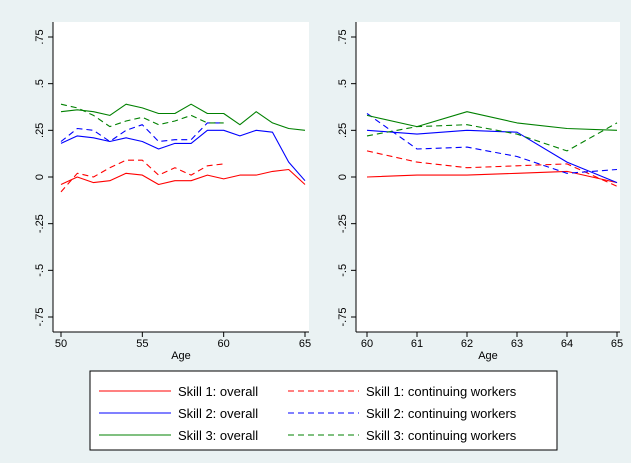 Image resolution: width=631 pixels, height=463 pixels. Describe the element at coordinates (441, 413) in the screenshot. I see `legend-label: Skill 2: continuing workers` at that location.